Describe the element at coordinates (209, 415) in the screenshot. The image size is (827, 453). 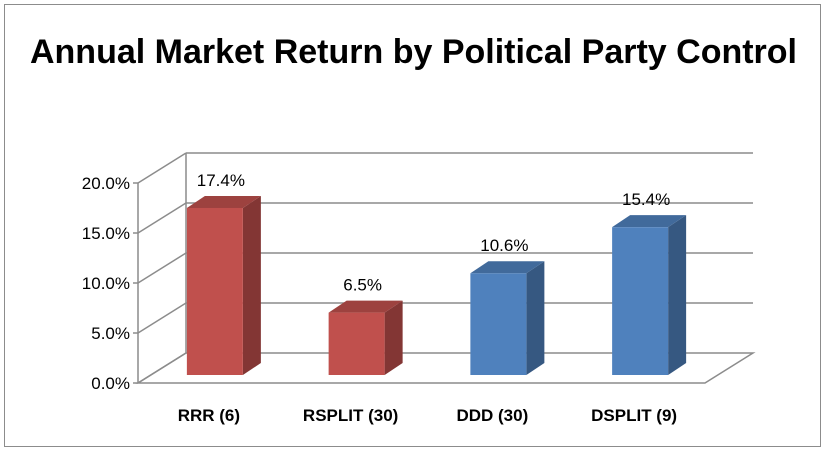
I see `x-tick-label: RRR (6)` at that location.